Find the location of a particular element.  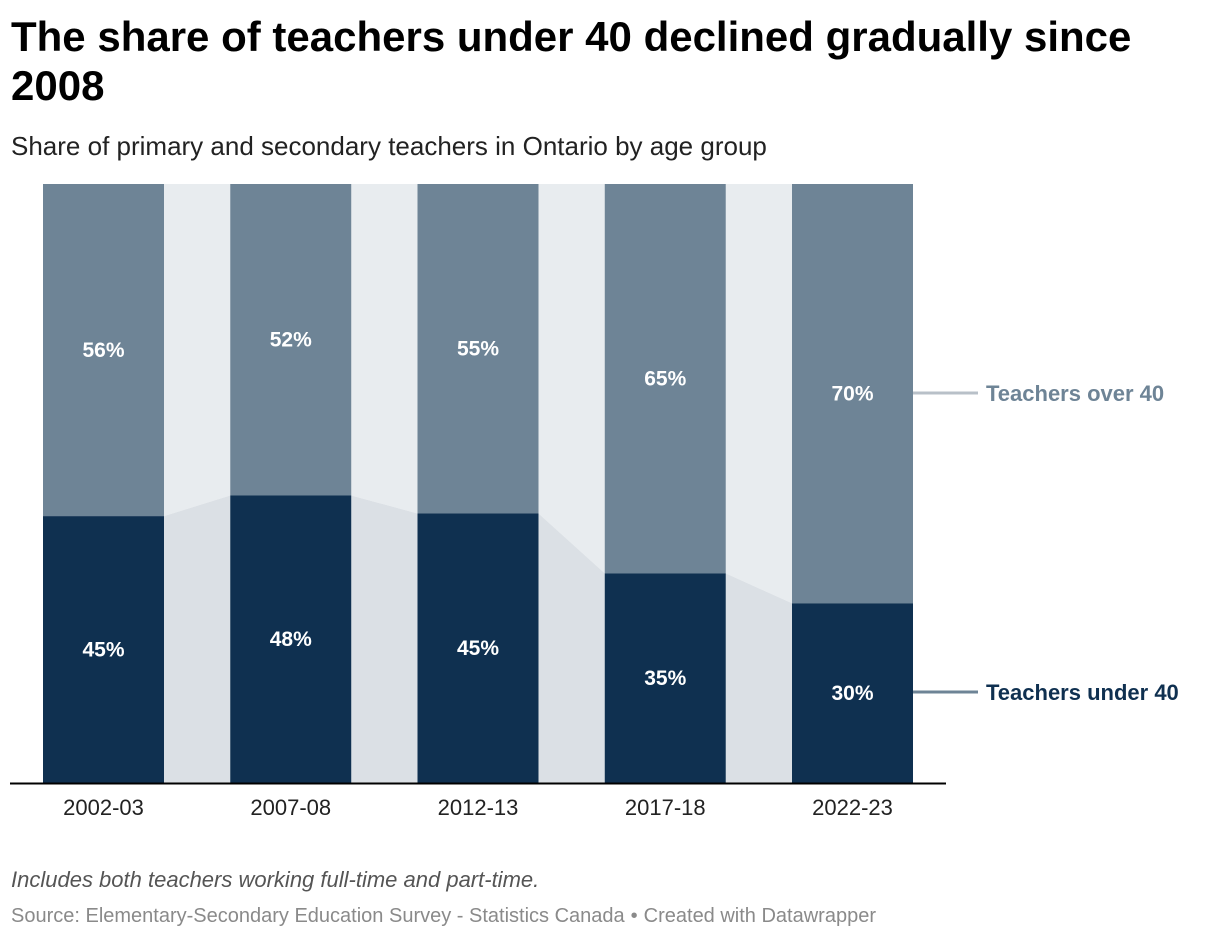

value-label-over-40: 65% is located at coordinates (665, 379).